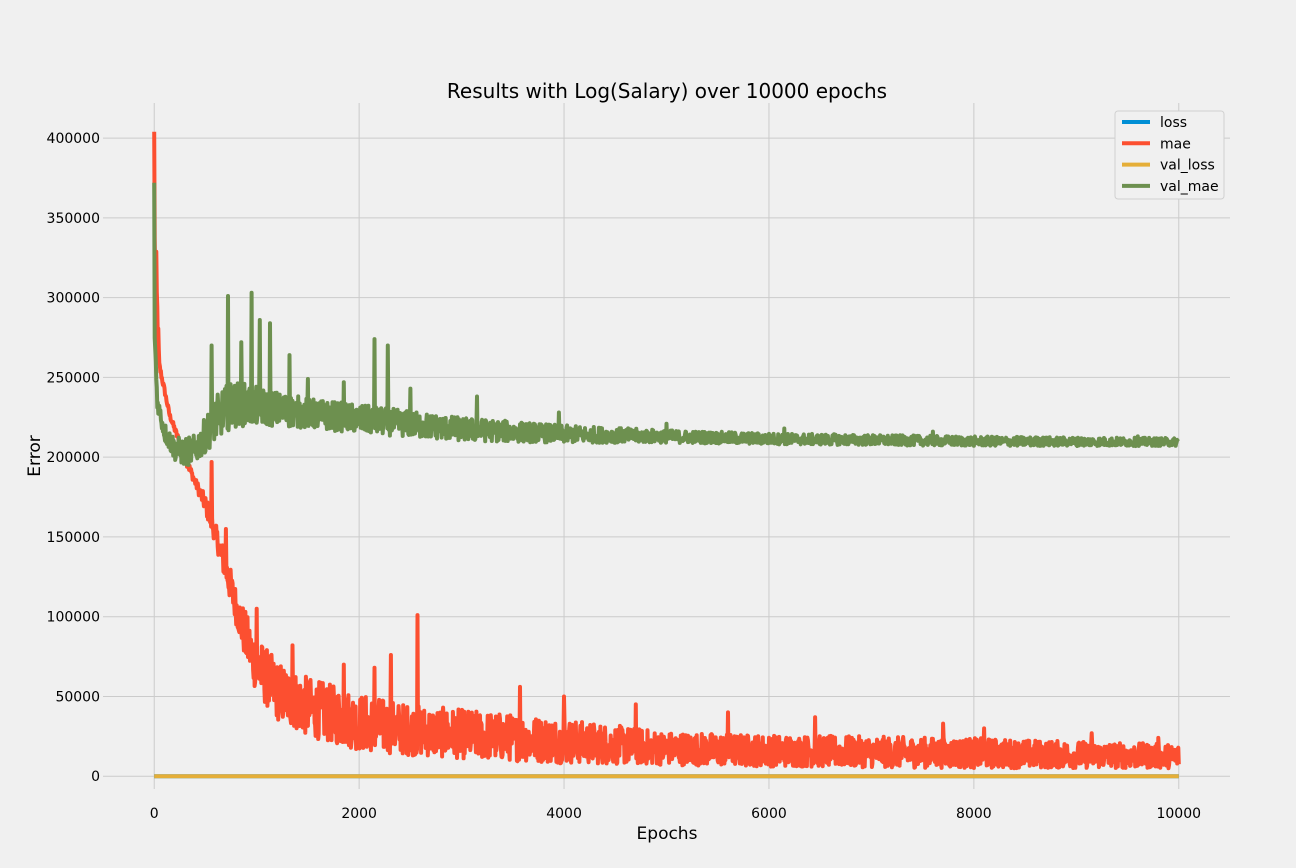 This screenshot has height=868, width=1296. What do you see at coordinates (95, 777) in the screenshot?
I see `y-tick-label: 0` at bounding box center [95, 777].